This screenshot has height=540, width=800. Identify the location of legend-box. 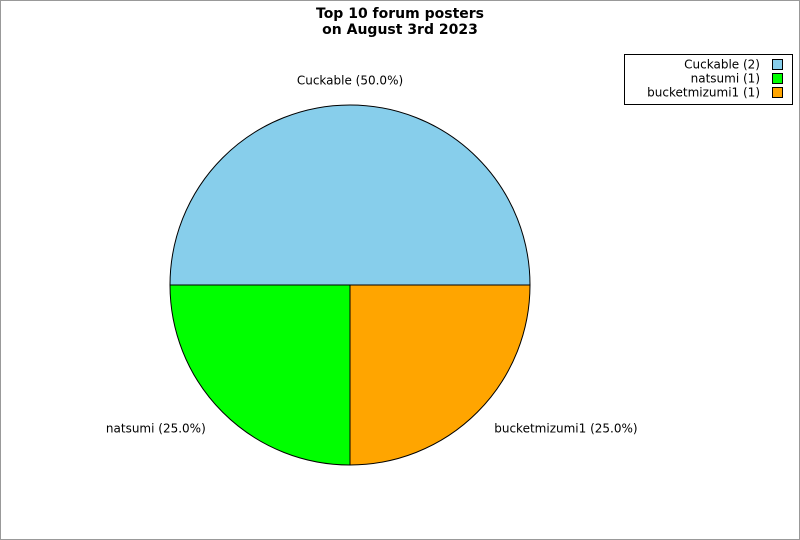
(708, 79).